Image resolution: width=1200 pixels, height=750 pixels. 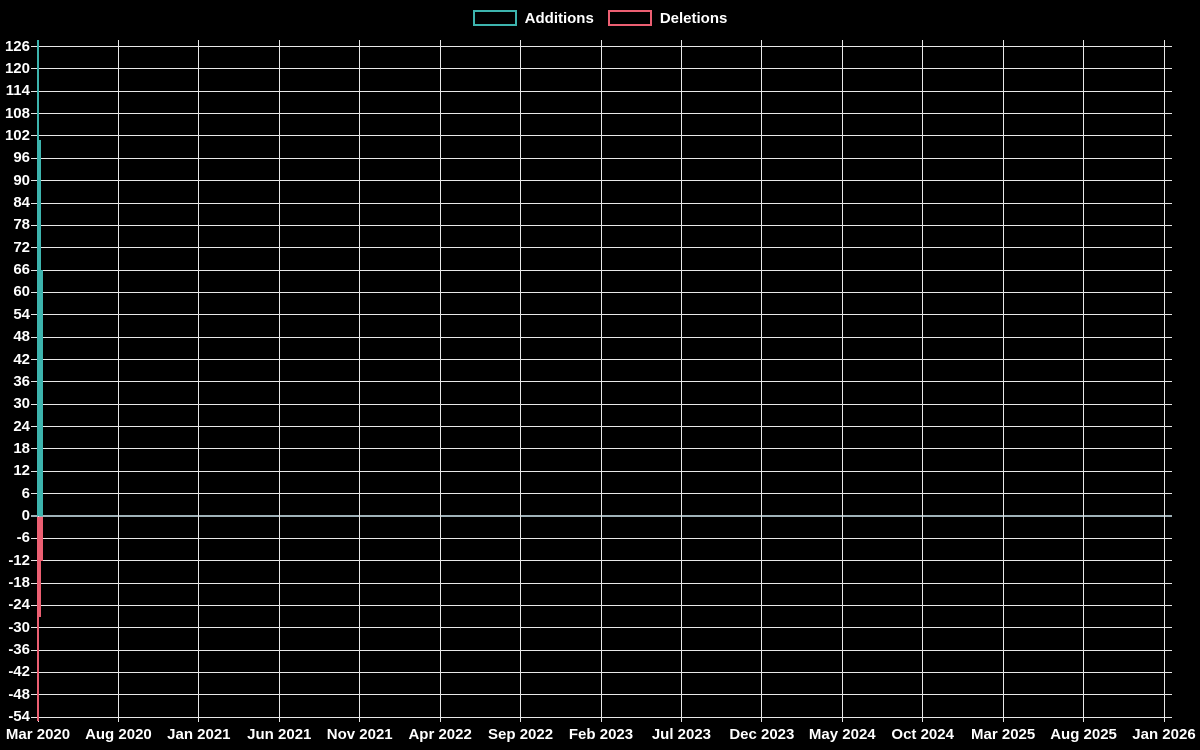 What do you see at coordinates (629, 18) in the screenshot?
I see `deletions-legend-swatch` at bounding box center [629, 18].